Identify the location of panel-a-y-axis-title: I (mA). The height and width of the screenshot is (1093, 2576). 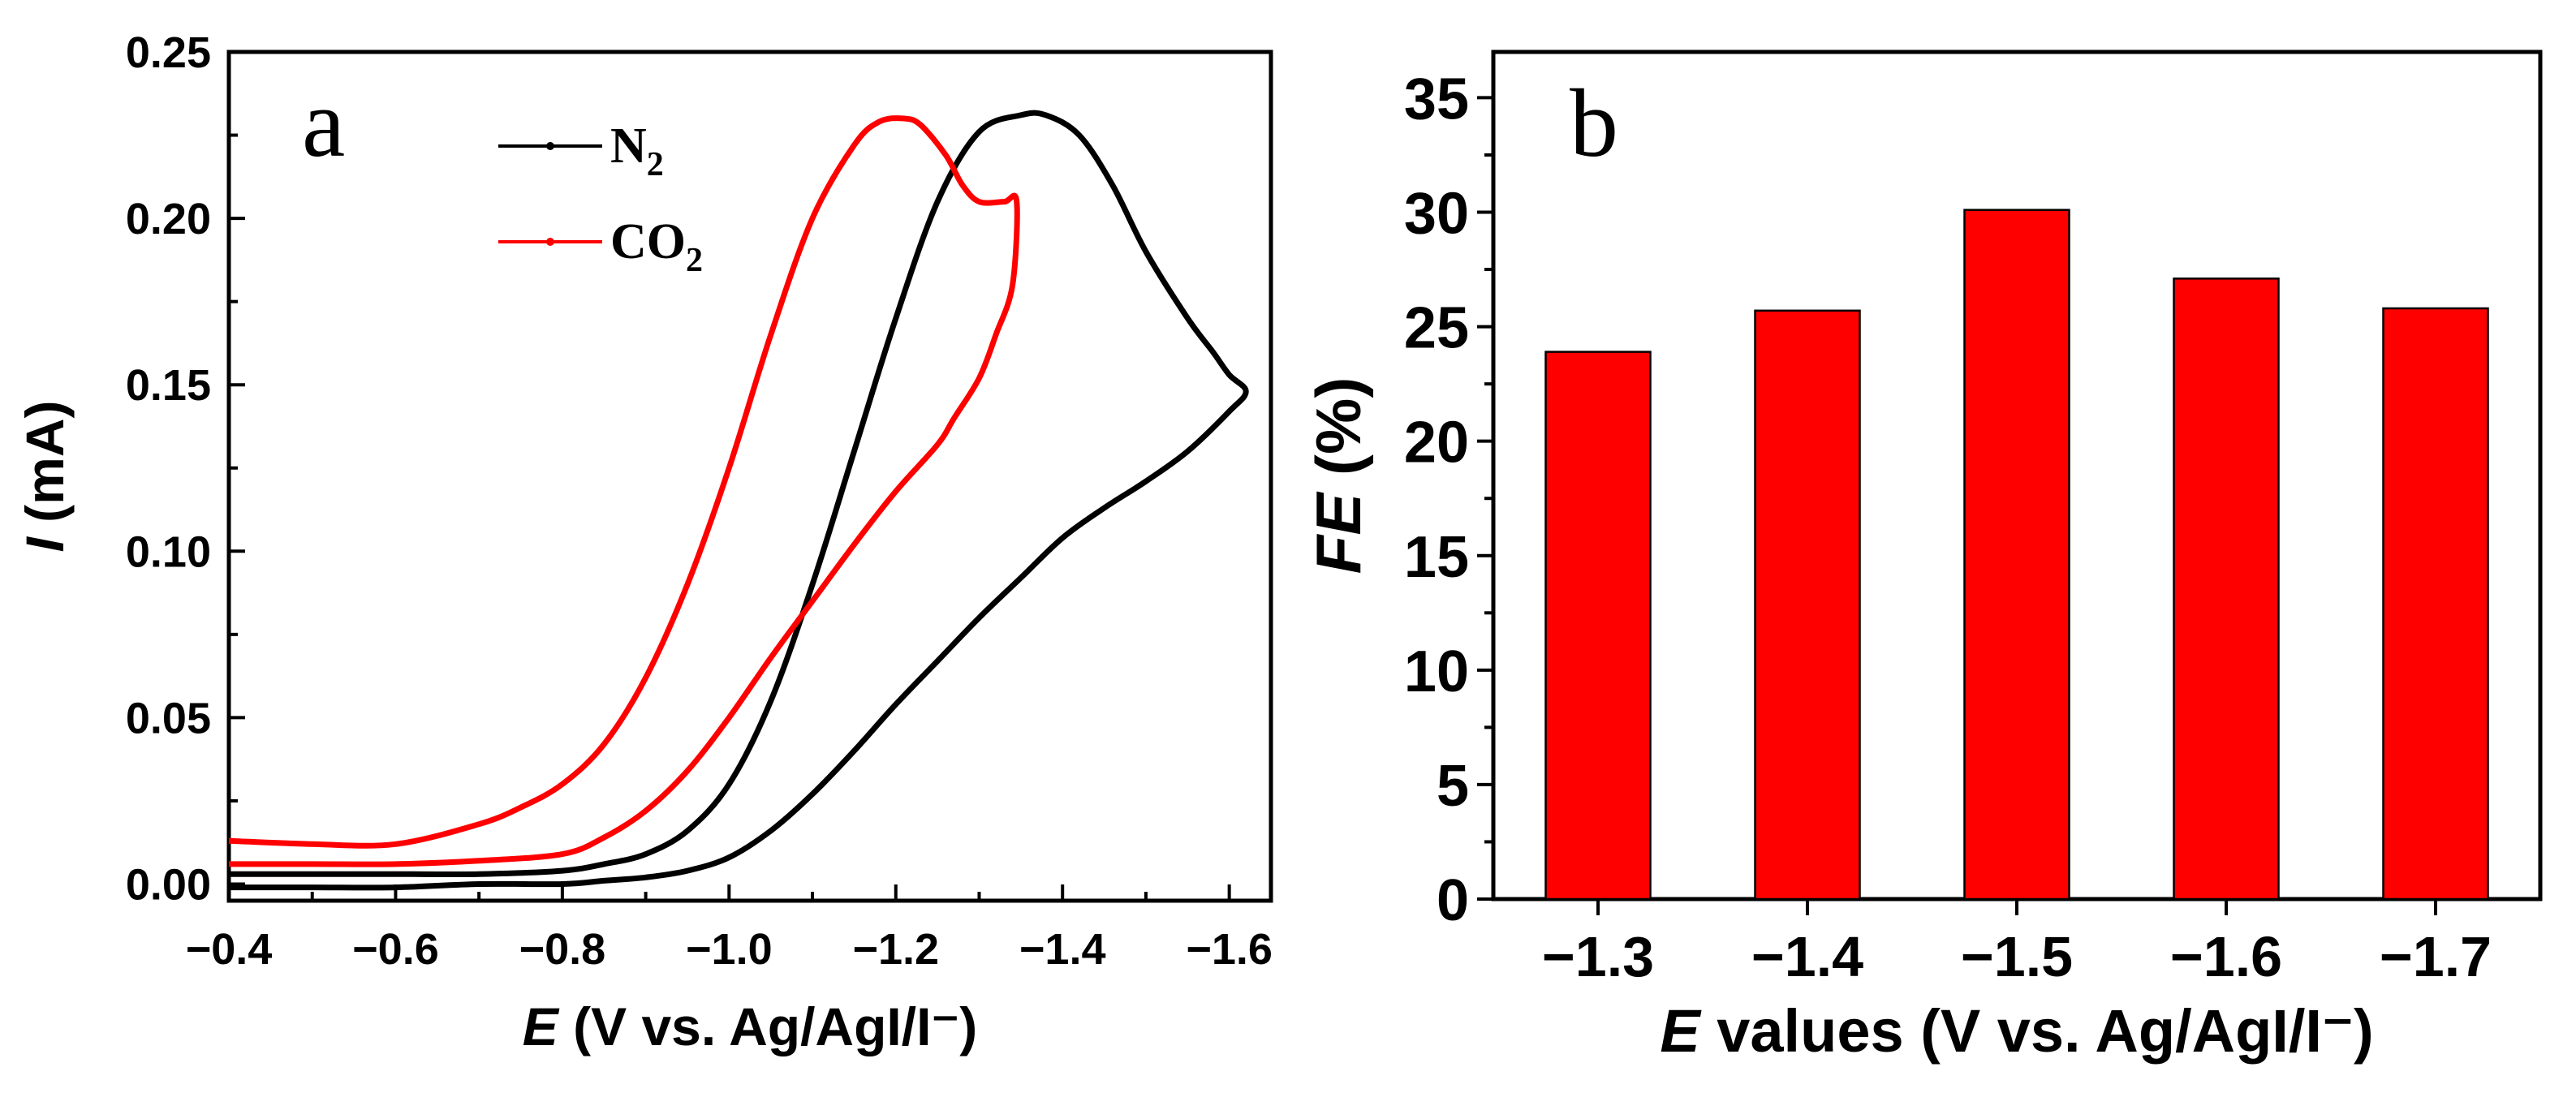
(45, 477).